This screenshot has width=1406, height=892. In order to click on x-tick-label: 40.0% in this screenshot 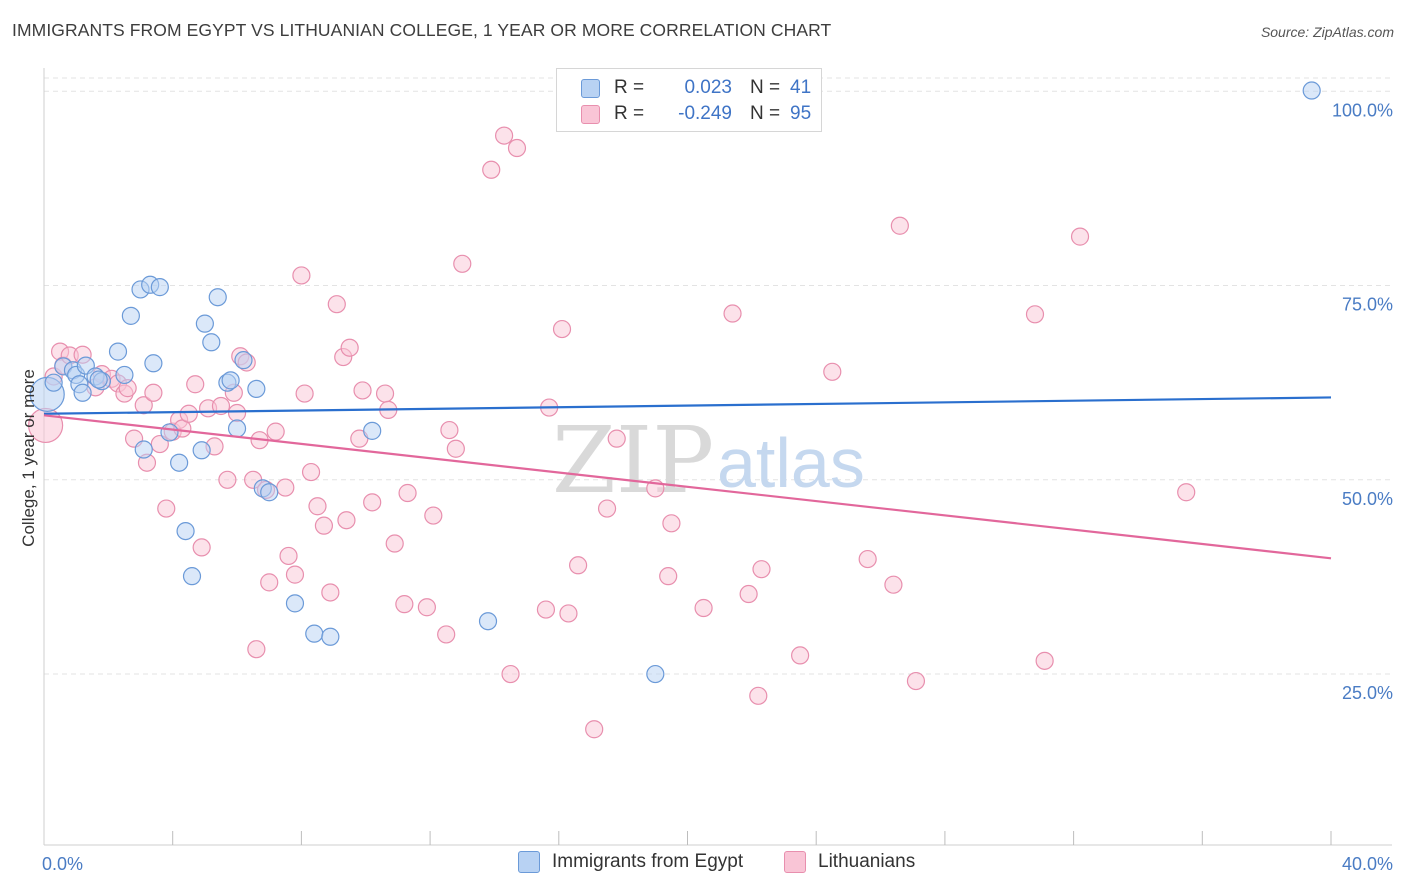, I will do `click(1367, 864)`.